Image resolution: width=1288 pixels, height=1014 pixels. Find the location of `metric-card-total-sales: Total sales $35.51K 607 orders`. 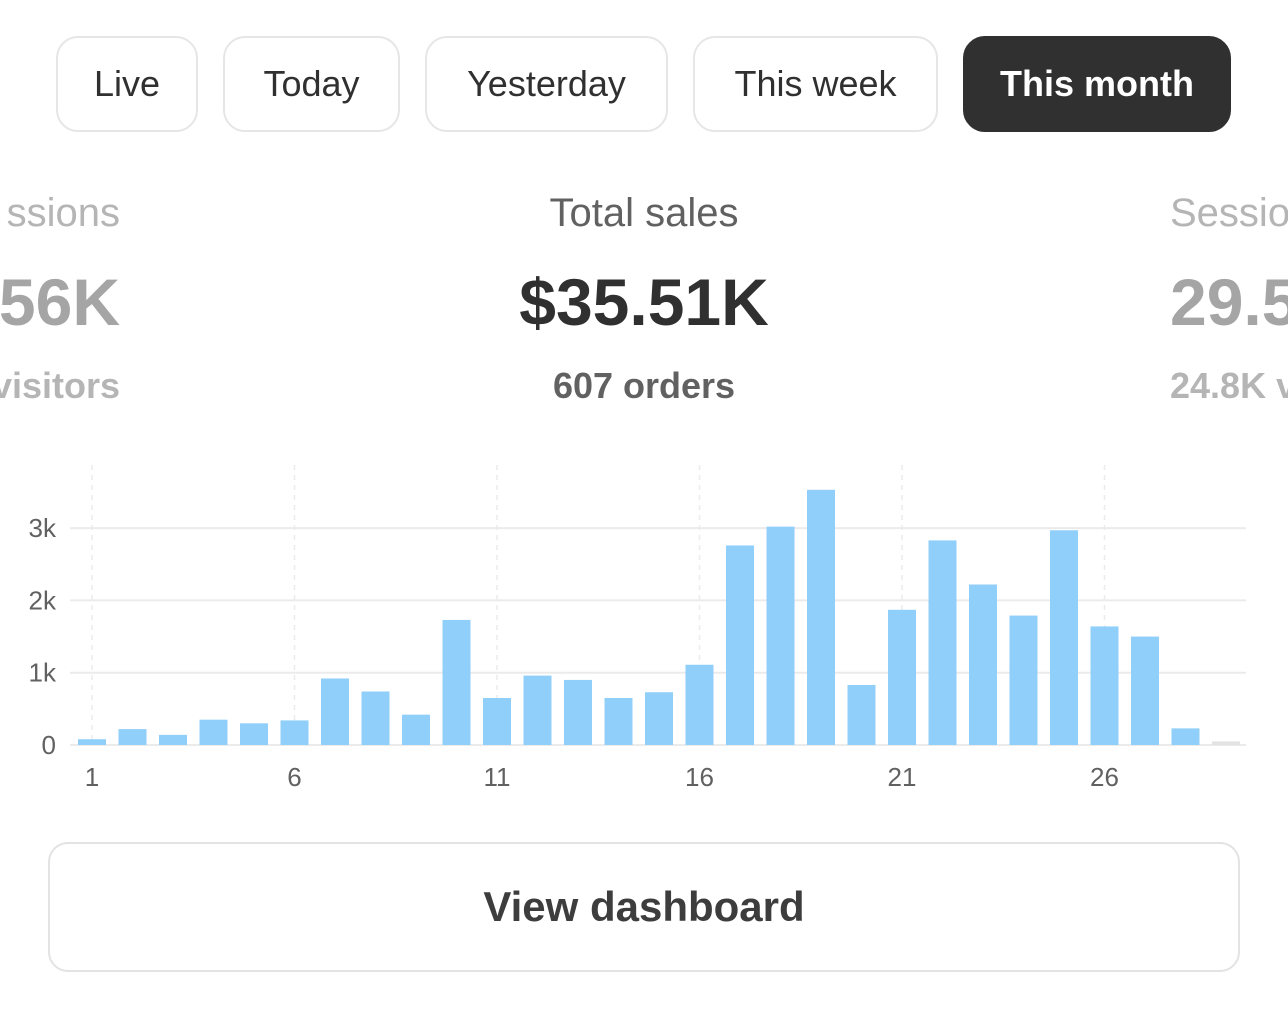

metric-card-total-sales: Total sales $35.51K 607 orders is located at coordinates (644, 299).